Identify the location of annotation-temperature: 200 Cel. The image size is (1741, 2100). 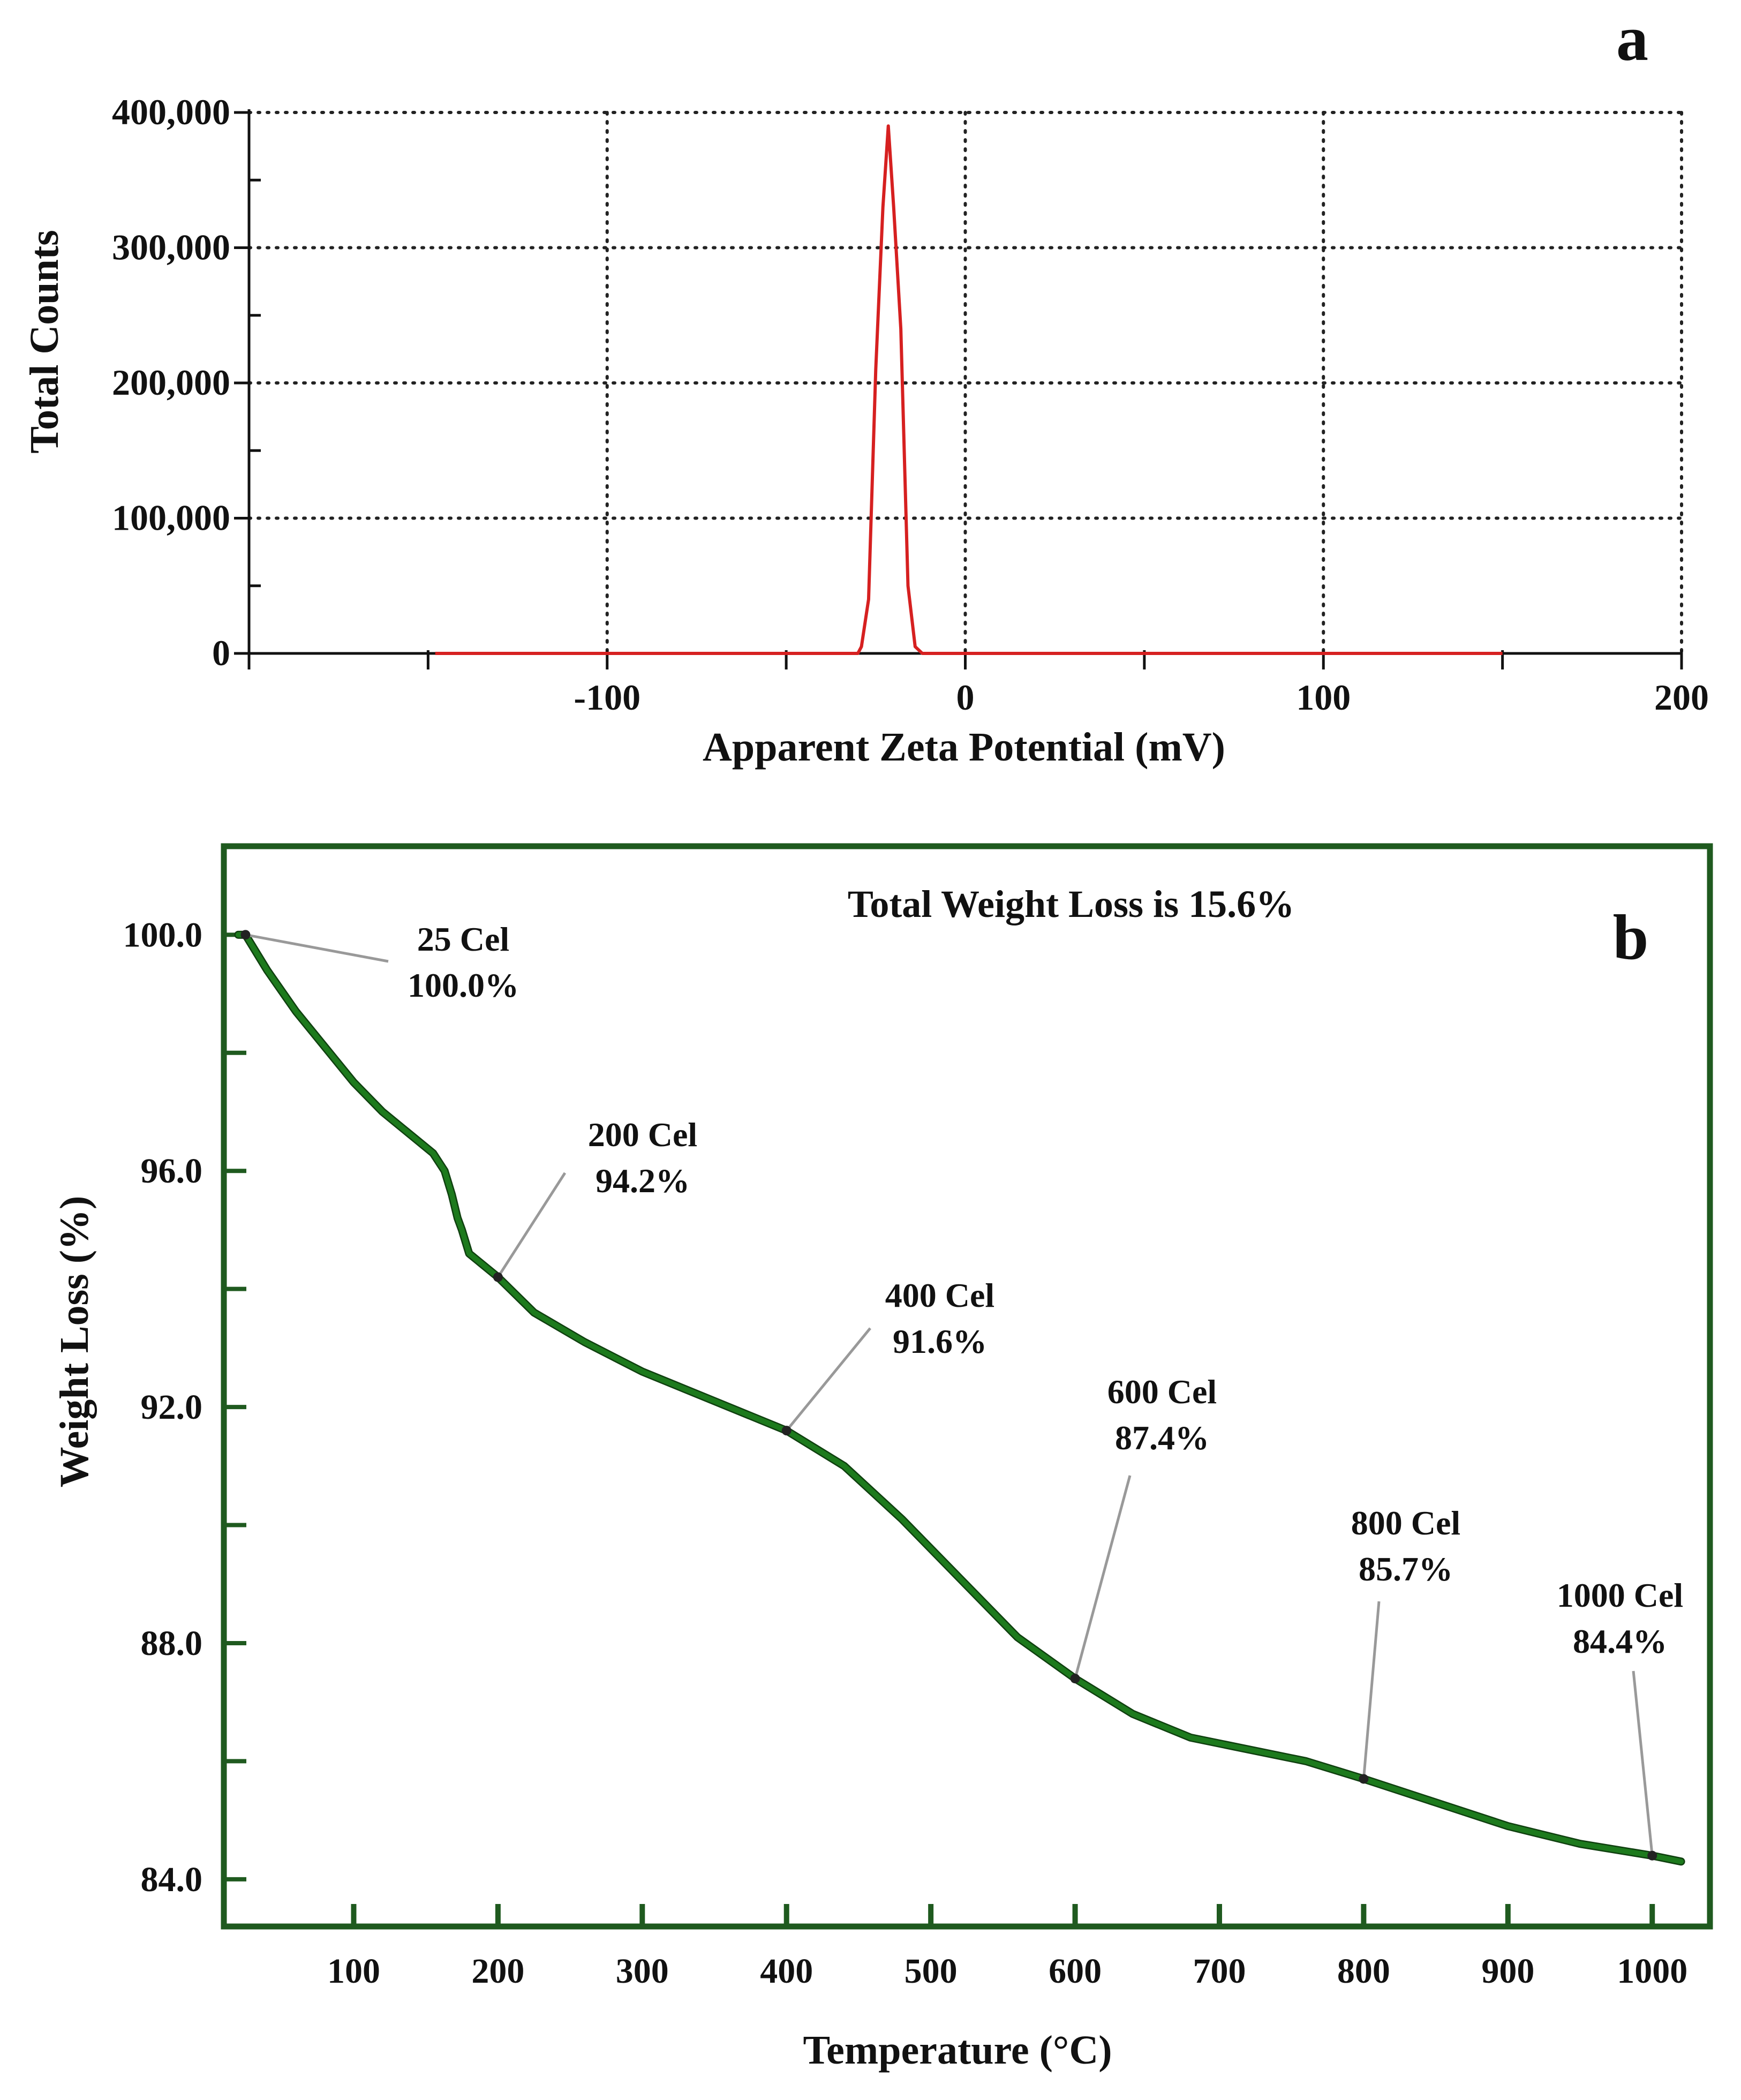
(642, 1135).